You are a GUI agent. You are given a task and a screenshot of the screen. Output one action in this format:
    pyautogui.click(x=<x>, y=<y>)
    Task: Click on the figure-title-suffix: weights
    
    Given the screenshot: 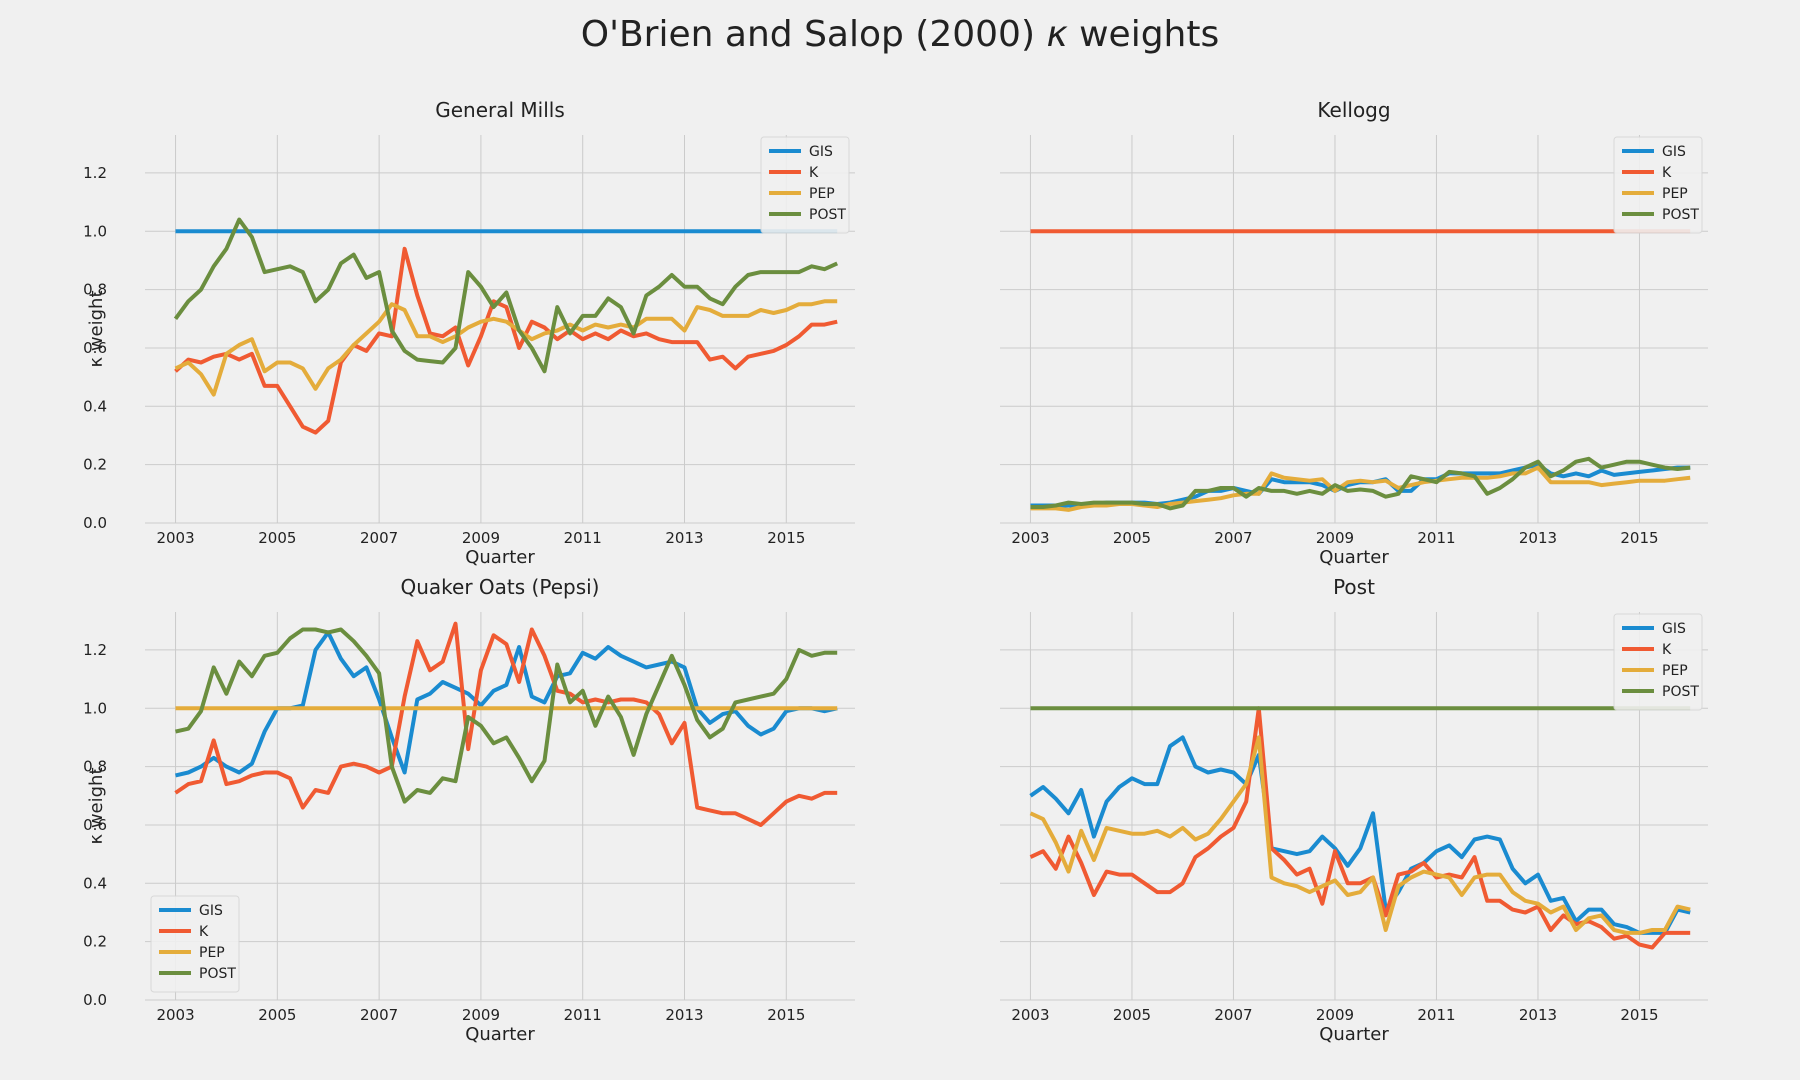 What is the action you would take?
    pyautogui.click(x=1143, y=34)
    